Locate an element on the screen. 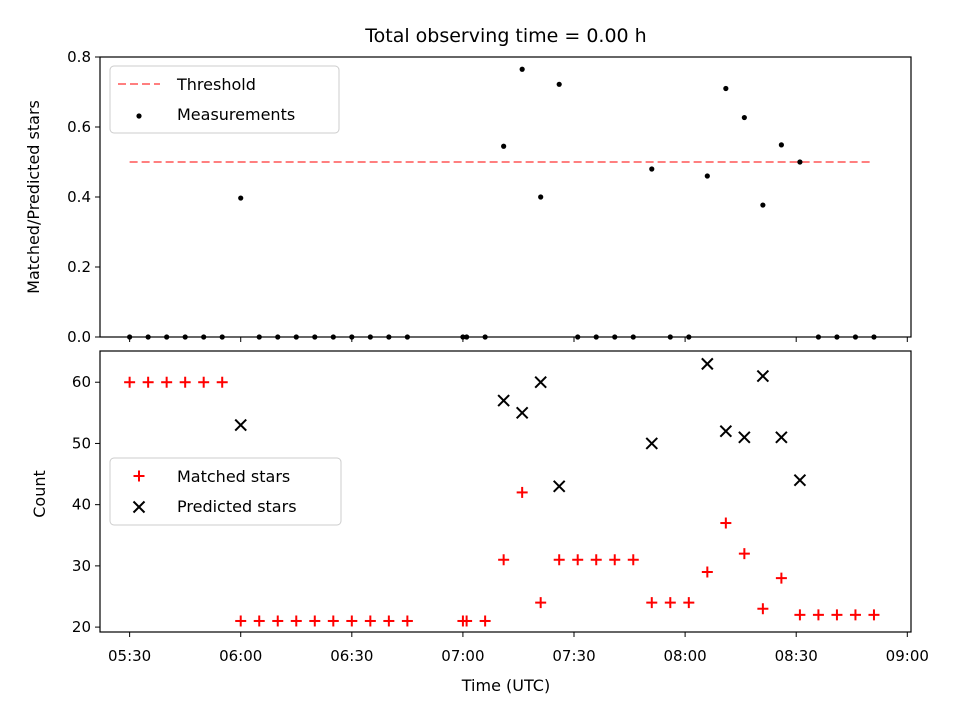  top-chart-title: Total observing time = 0.00 h is located at coordinates (505, 36).